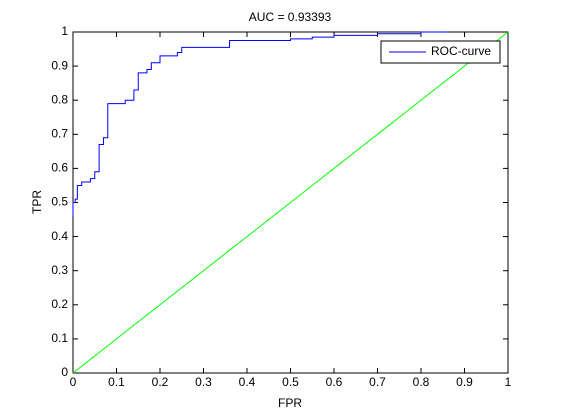  What do you see at coordinates (59, 65) in the screenshot?
I see `y-tick-label: 0.9` at bounding box center [59, 65].